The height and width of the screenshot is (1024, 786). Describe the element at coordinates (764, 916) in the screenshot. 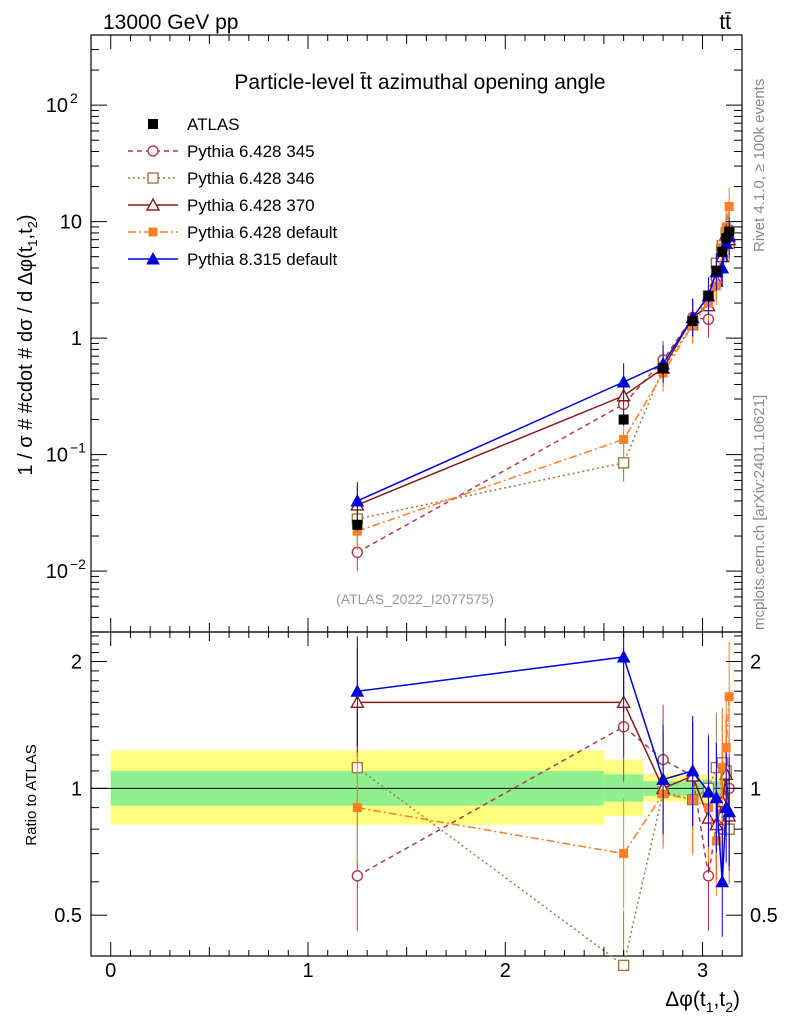

I see `ratio-tick-label-right: 0.5` at that location.